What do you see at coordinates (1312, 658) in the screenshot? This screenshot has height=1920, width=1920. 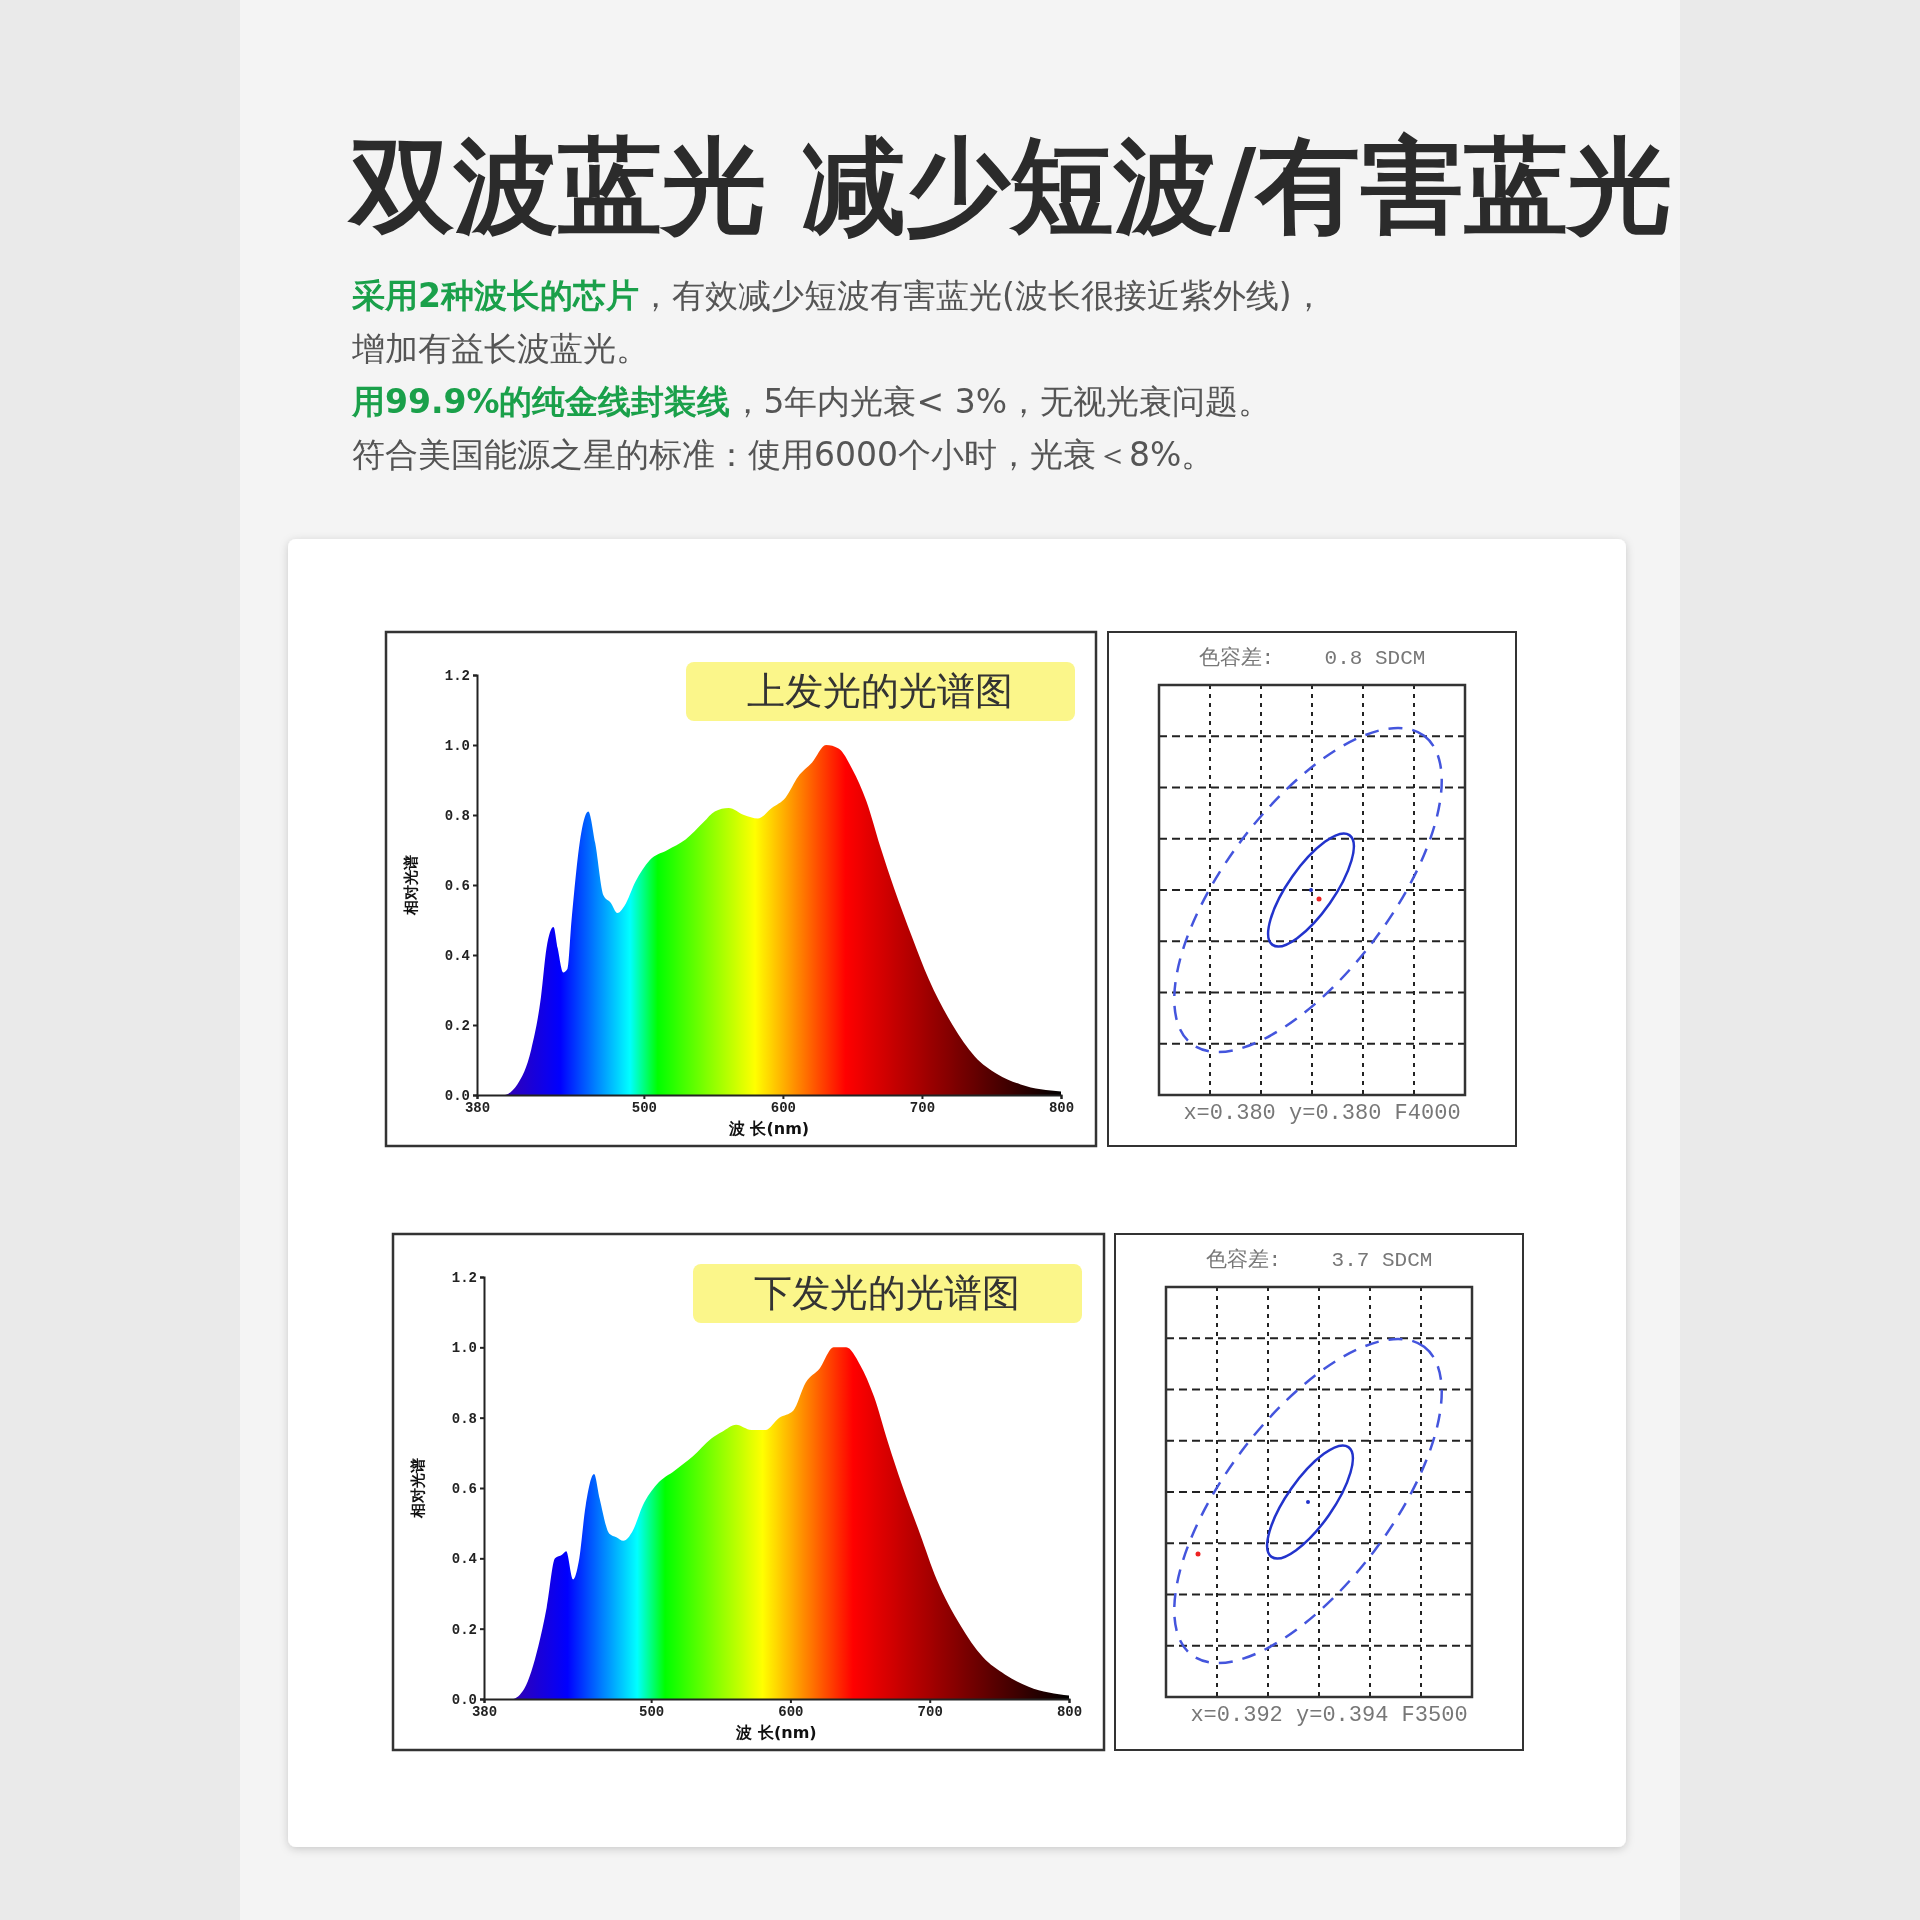 I see `text: 色容差: 0.8 SDCM` at bounding box center [1312, 658].